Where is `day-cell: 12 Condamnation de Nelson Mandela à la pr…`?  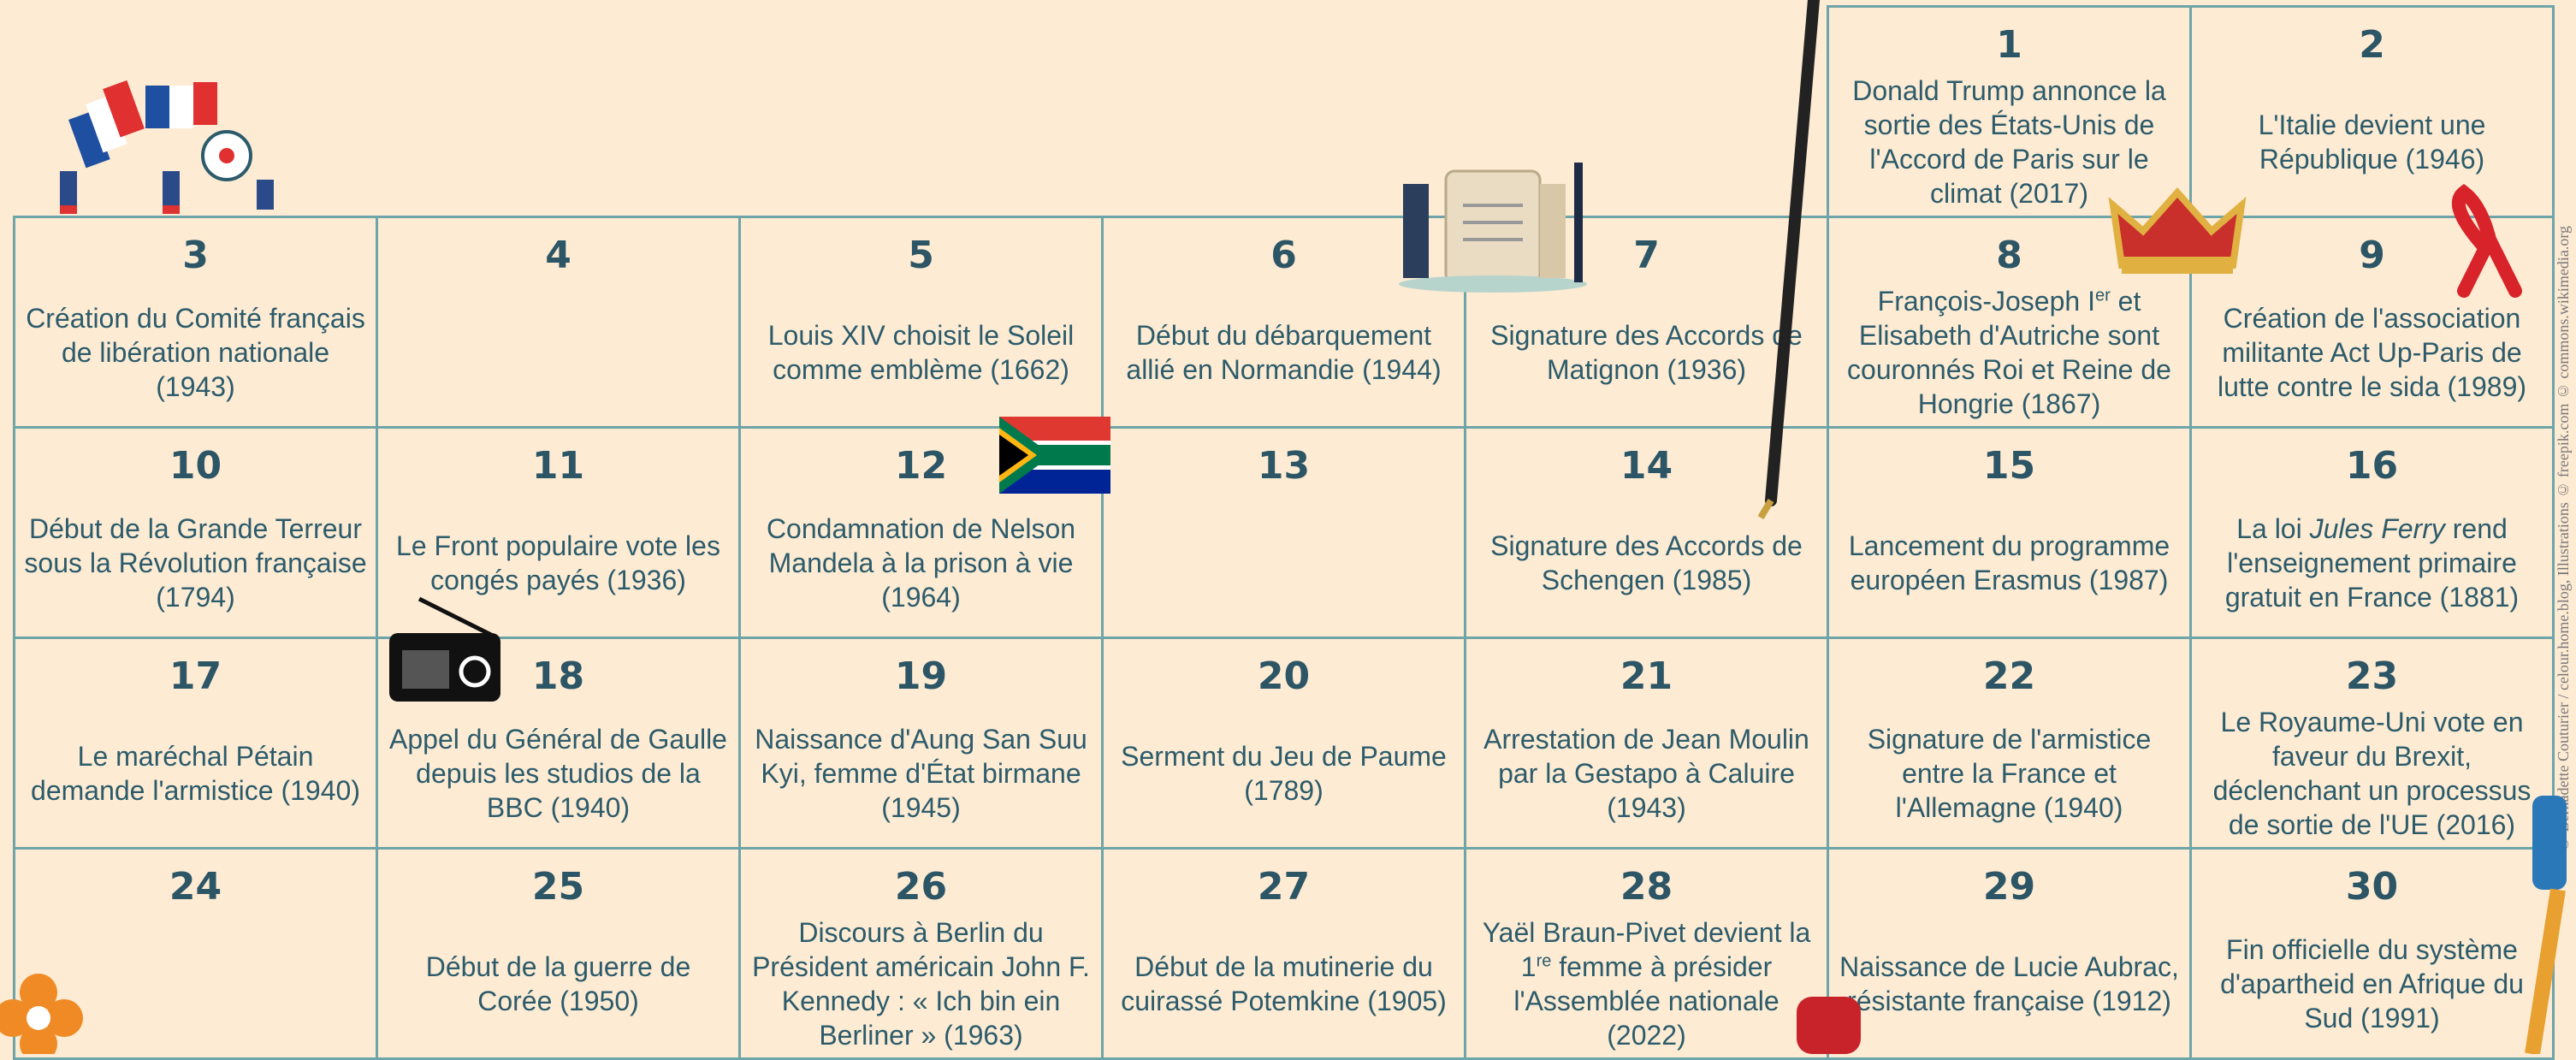
day-cell: 12 Condamnation de Nelson Mandela à la pr… is located at coordinates (921, 532).